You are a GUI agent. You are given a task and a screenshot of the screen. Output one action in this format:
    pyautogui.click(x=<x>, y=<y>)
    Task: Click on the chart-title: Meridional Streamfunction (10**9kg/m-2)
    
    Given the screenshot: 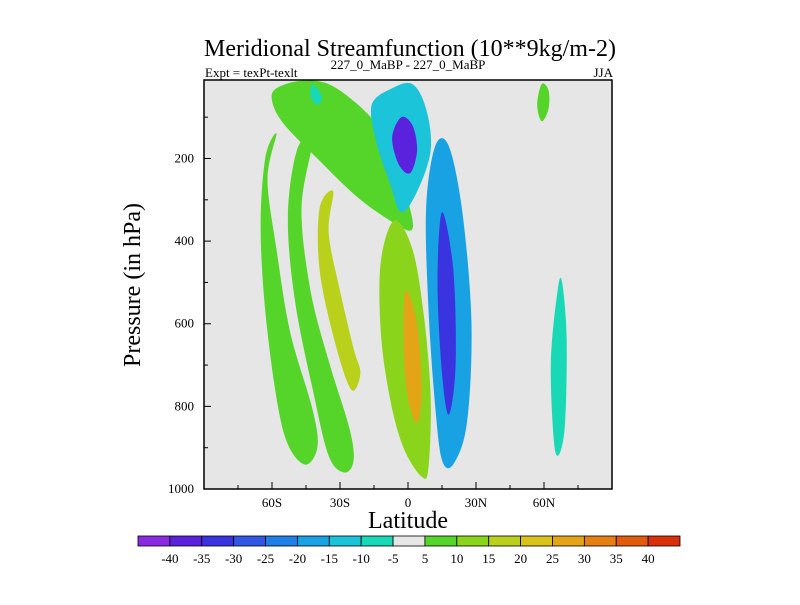 What is the action you would take?
    pyautogui.click(x=410, y=49)
    